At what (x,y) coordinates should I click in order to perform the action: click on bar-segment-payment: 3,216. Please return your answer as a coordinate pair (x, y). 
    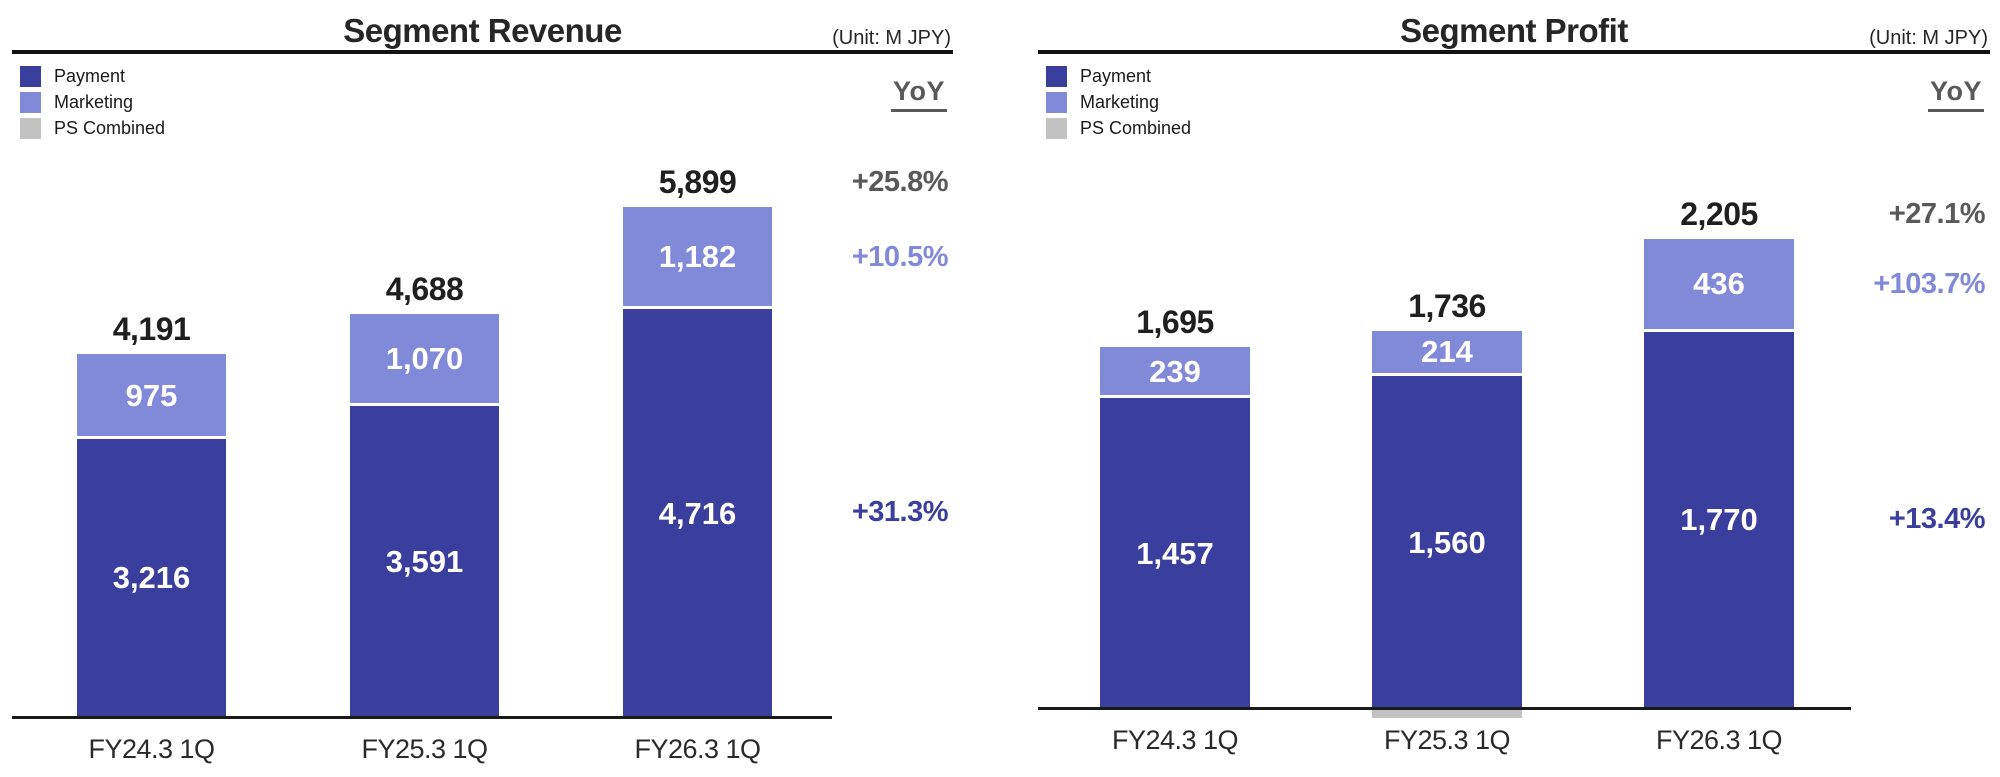
    Looking at the image, I should click on (151, 577).